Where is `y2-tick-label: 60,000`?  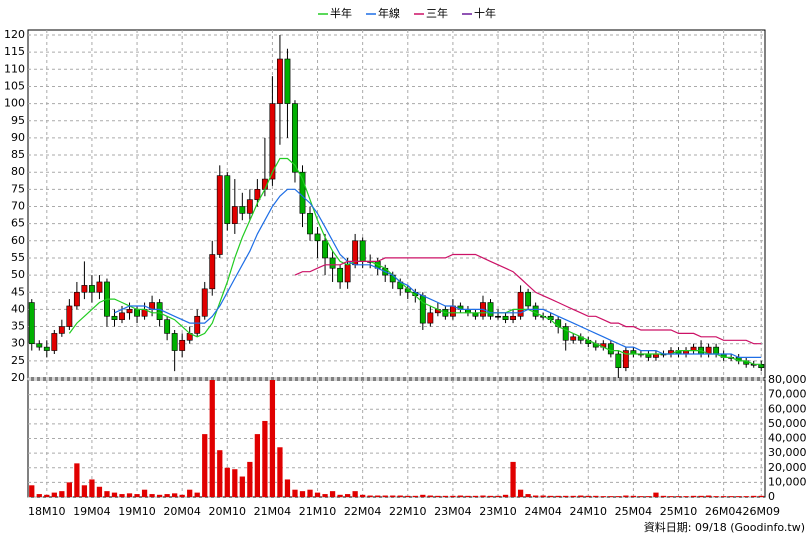 y2-tick-label: 60,000 is located at coordinates (787, 408).